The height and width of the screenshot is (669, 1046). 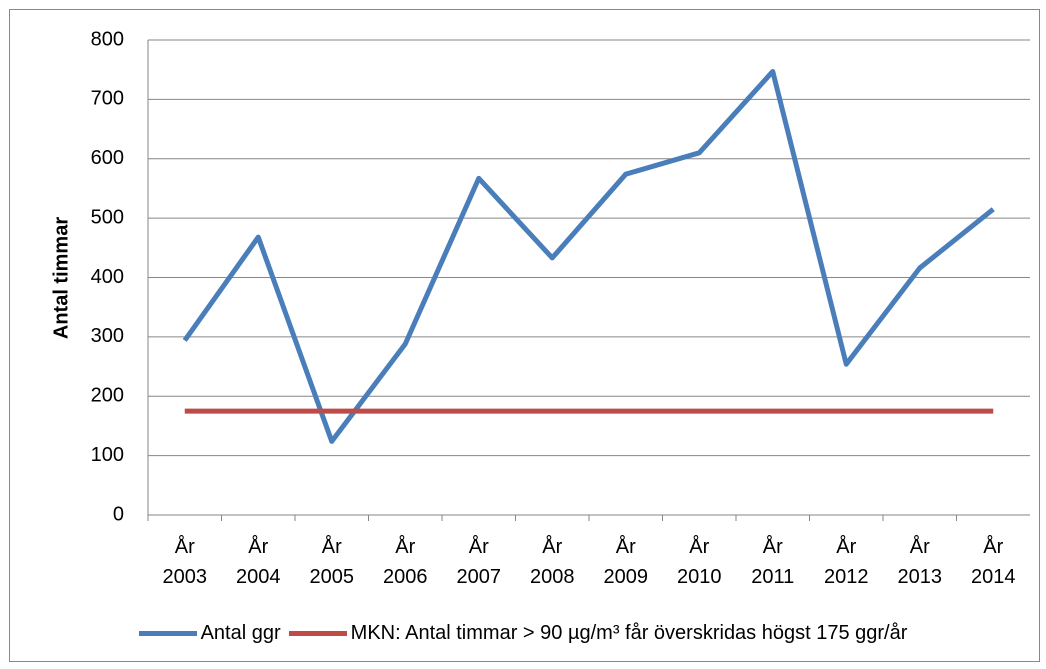 I want to click on y-axis-title: Antal timmar, so click(x=61, y=278).